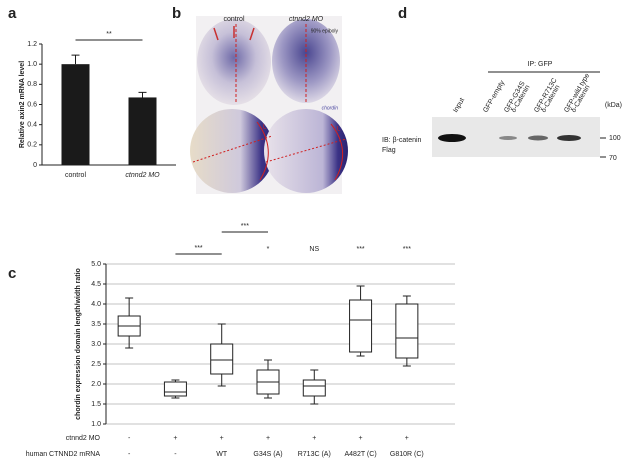 This screenshot has width=625, height=467. What do you see at coordinates (96, 364) in the screenshot?
I see `y-tick-label: 2.5` at bounding box center [96, 364].